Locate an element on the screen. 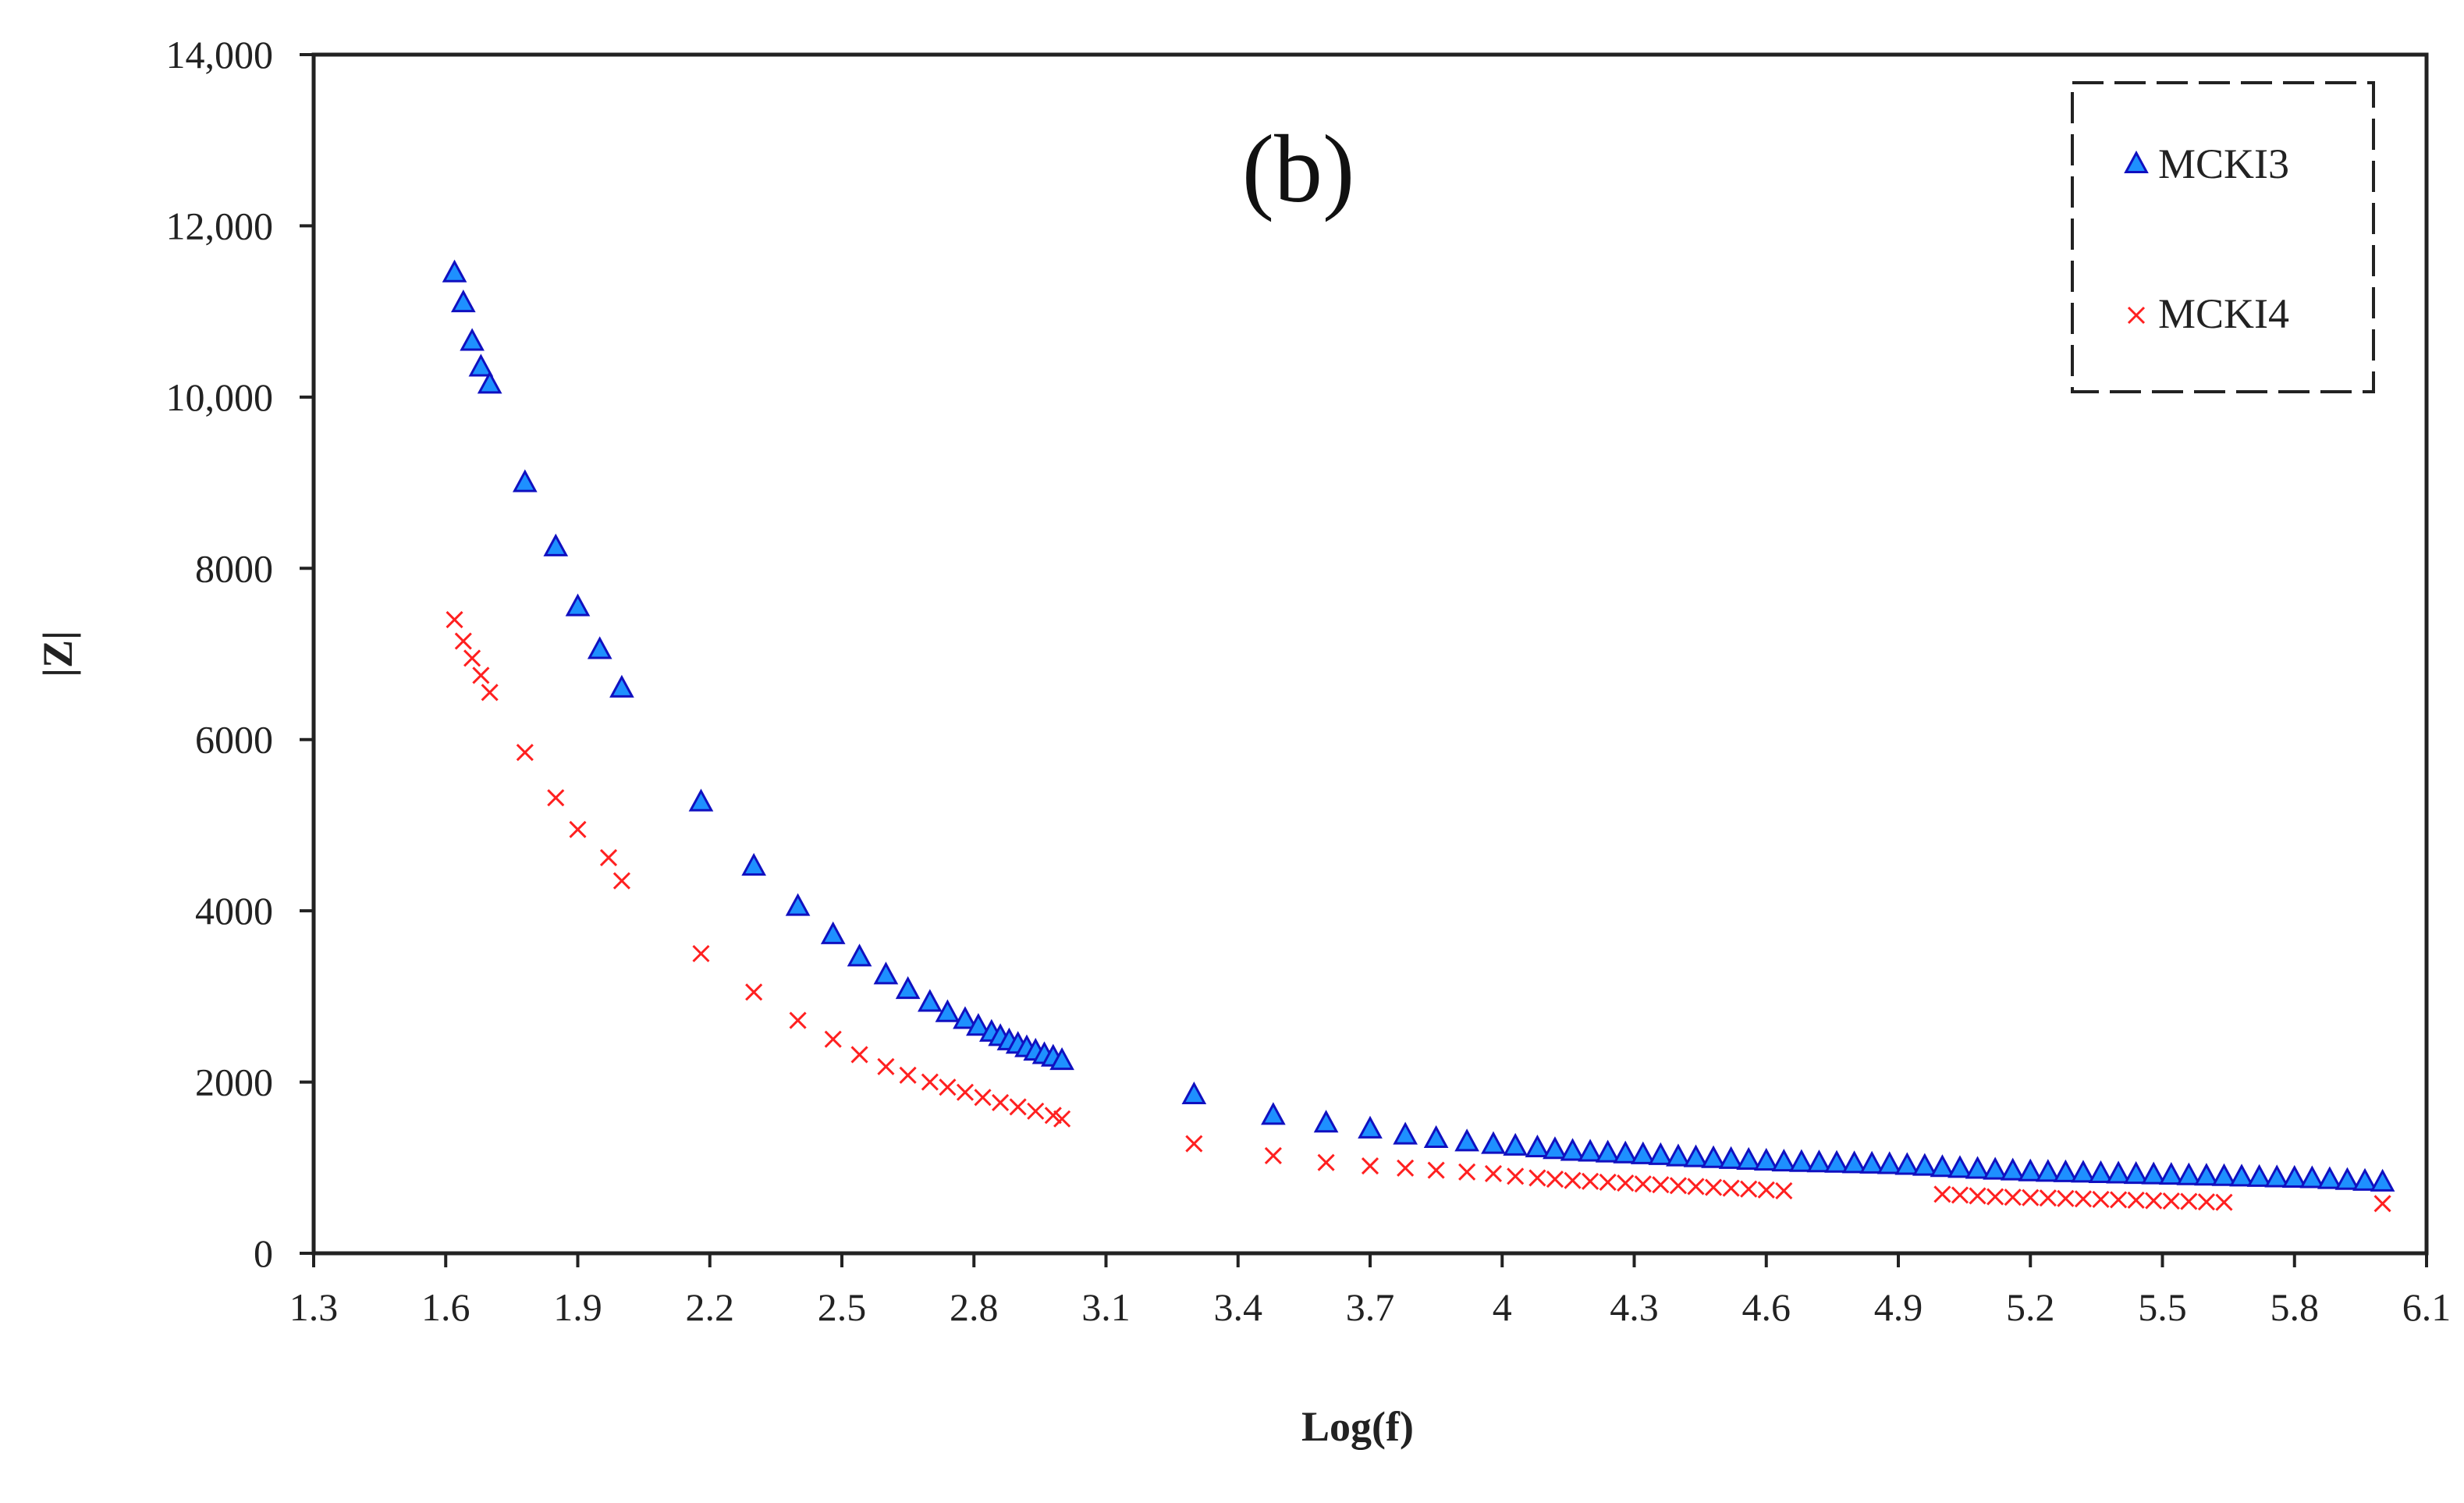 This screenshot has height=1503, width=2464. x-tick-label: 2.5 is located at coordinates (842, 1307).